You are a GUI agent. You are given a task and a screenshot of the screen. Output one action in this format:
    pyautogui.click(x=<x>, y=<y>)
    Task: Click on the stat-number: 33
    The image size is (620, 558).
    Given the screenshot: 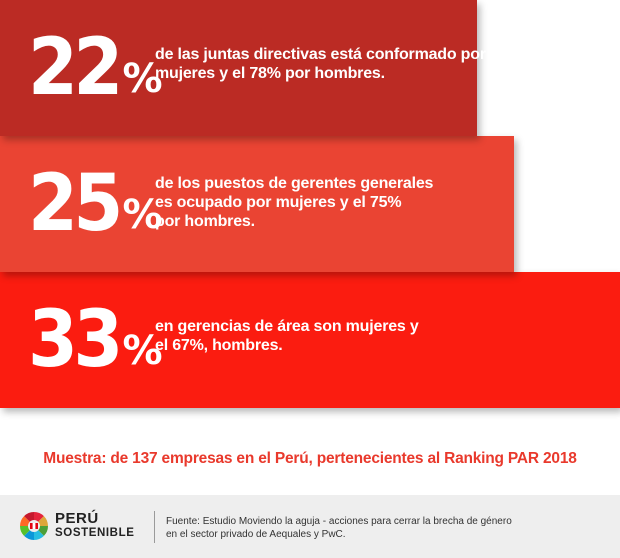 What is the action you would take?
    pyautogui.click(x=75, y=340)
    